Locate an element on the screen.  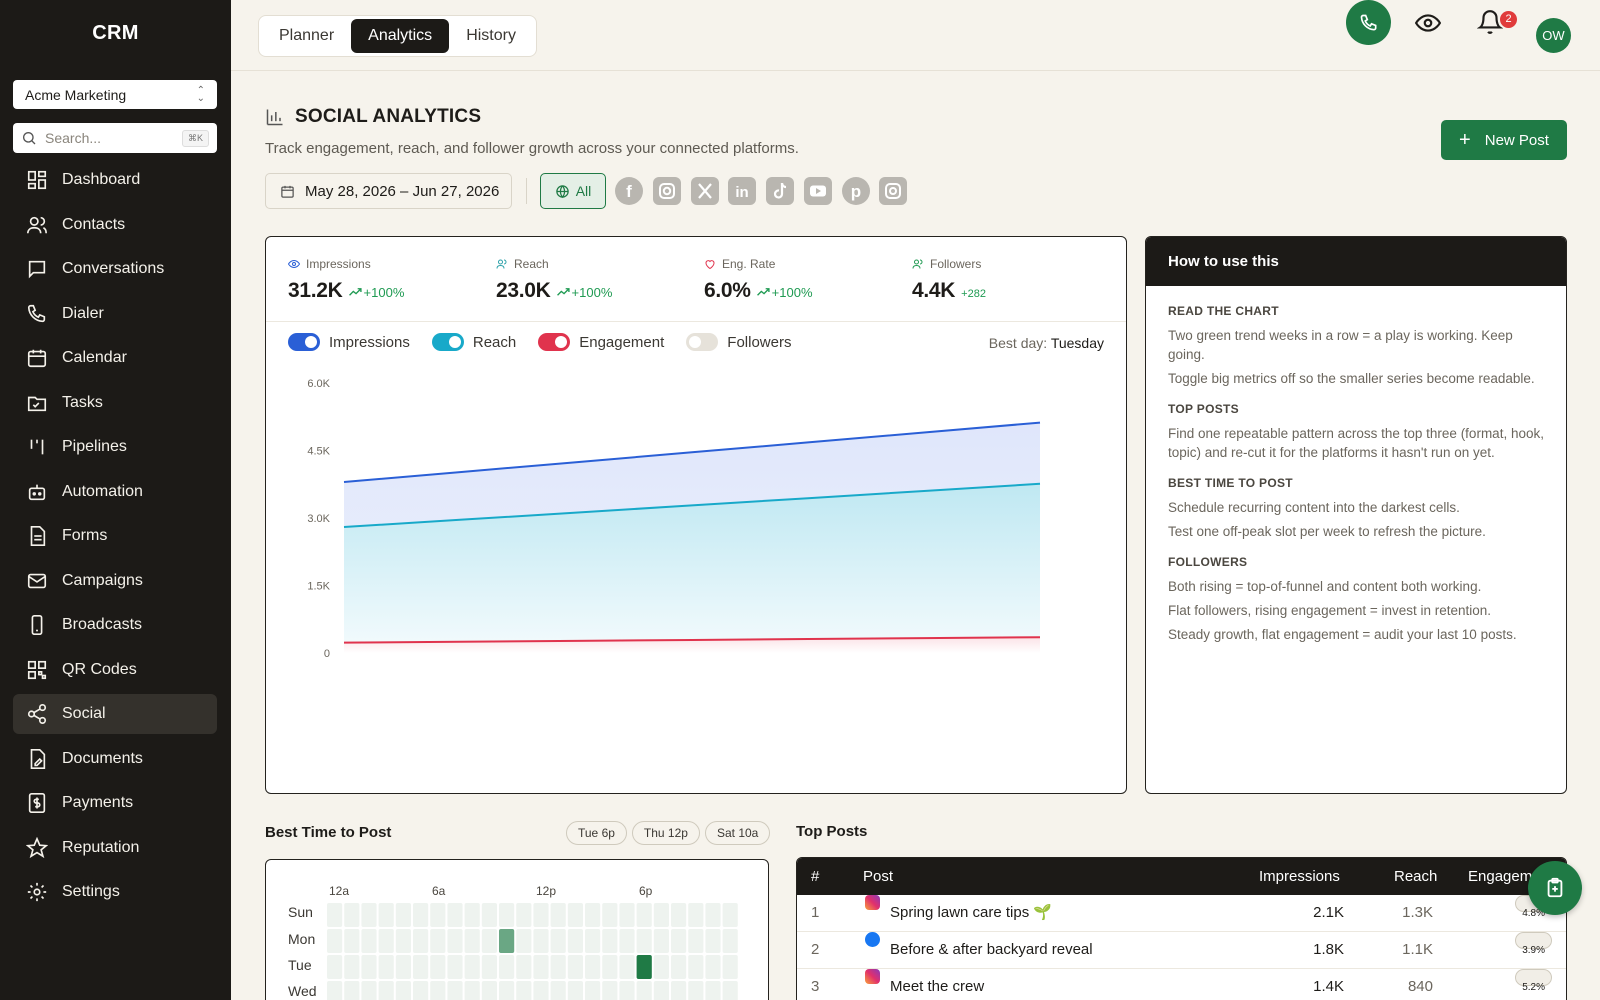
eye-icon is located at coordinates (1428, 23).